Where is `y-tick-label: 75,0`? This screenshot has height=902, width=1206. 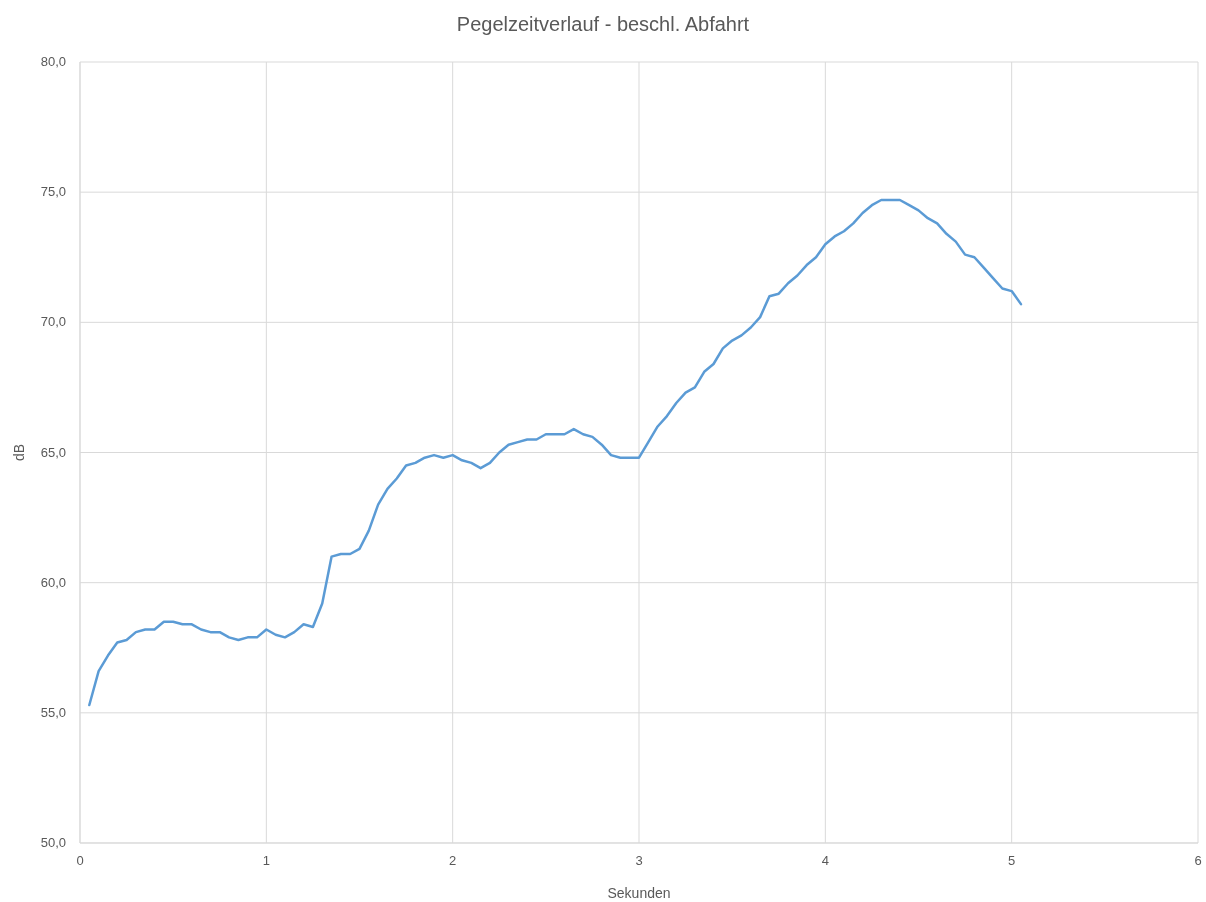 y-tick-label: 75,0 is located at coordinates (53, 192).